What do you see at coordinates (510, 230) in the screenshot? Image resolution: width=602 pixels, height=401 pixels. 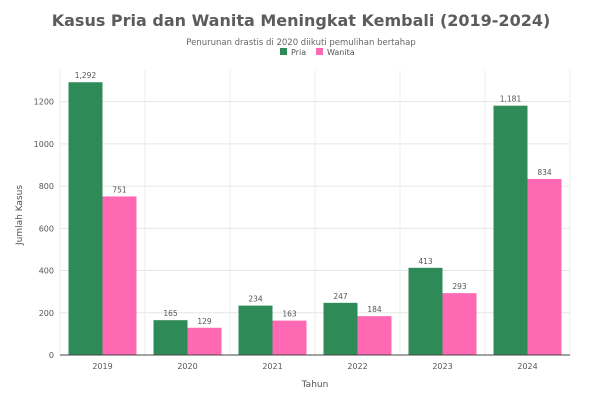 I see `bar-pria-2024` at bounding box center [510, 230].